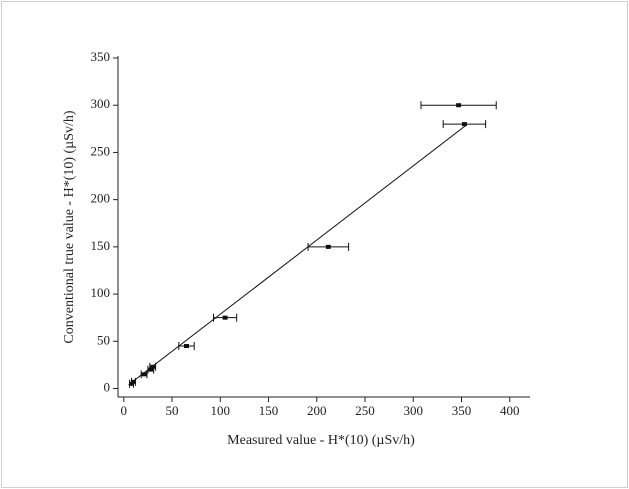 This screenshot has height=489, width=629. What do you see at coordinates (103, 339) in the screenshot?
I see `y-tick-label: 50` at bounding box center [103, 339].